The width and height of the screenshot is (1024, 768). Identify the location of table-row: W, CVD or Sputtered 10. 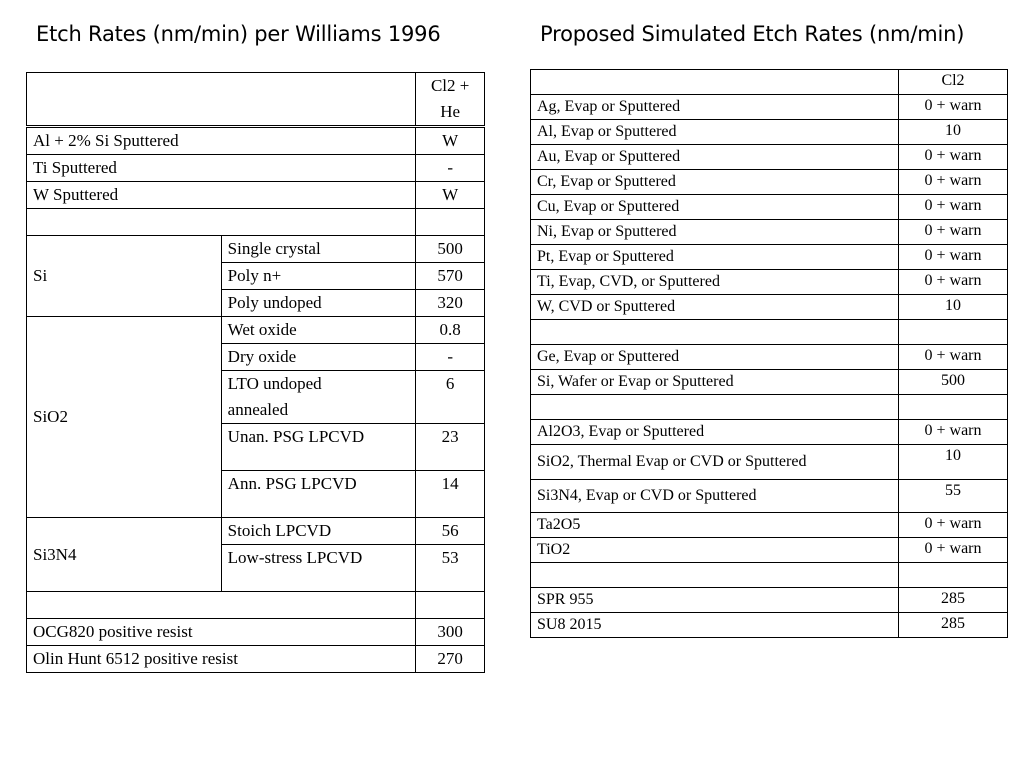
(769, 307).